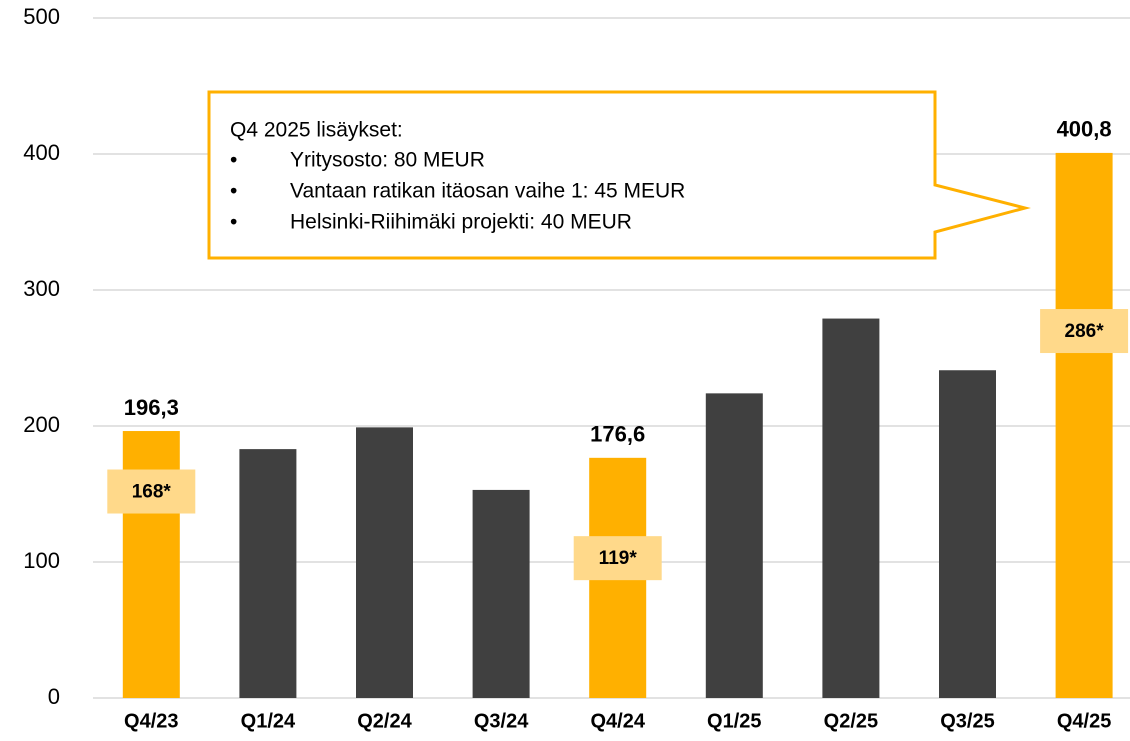  I want to click on y-tick-label: 0, so click(54, 696).